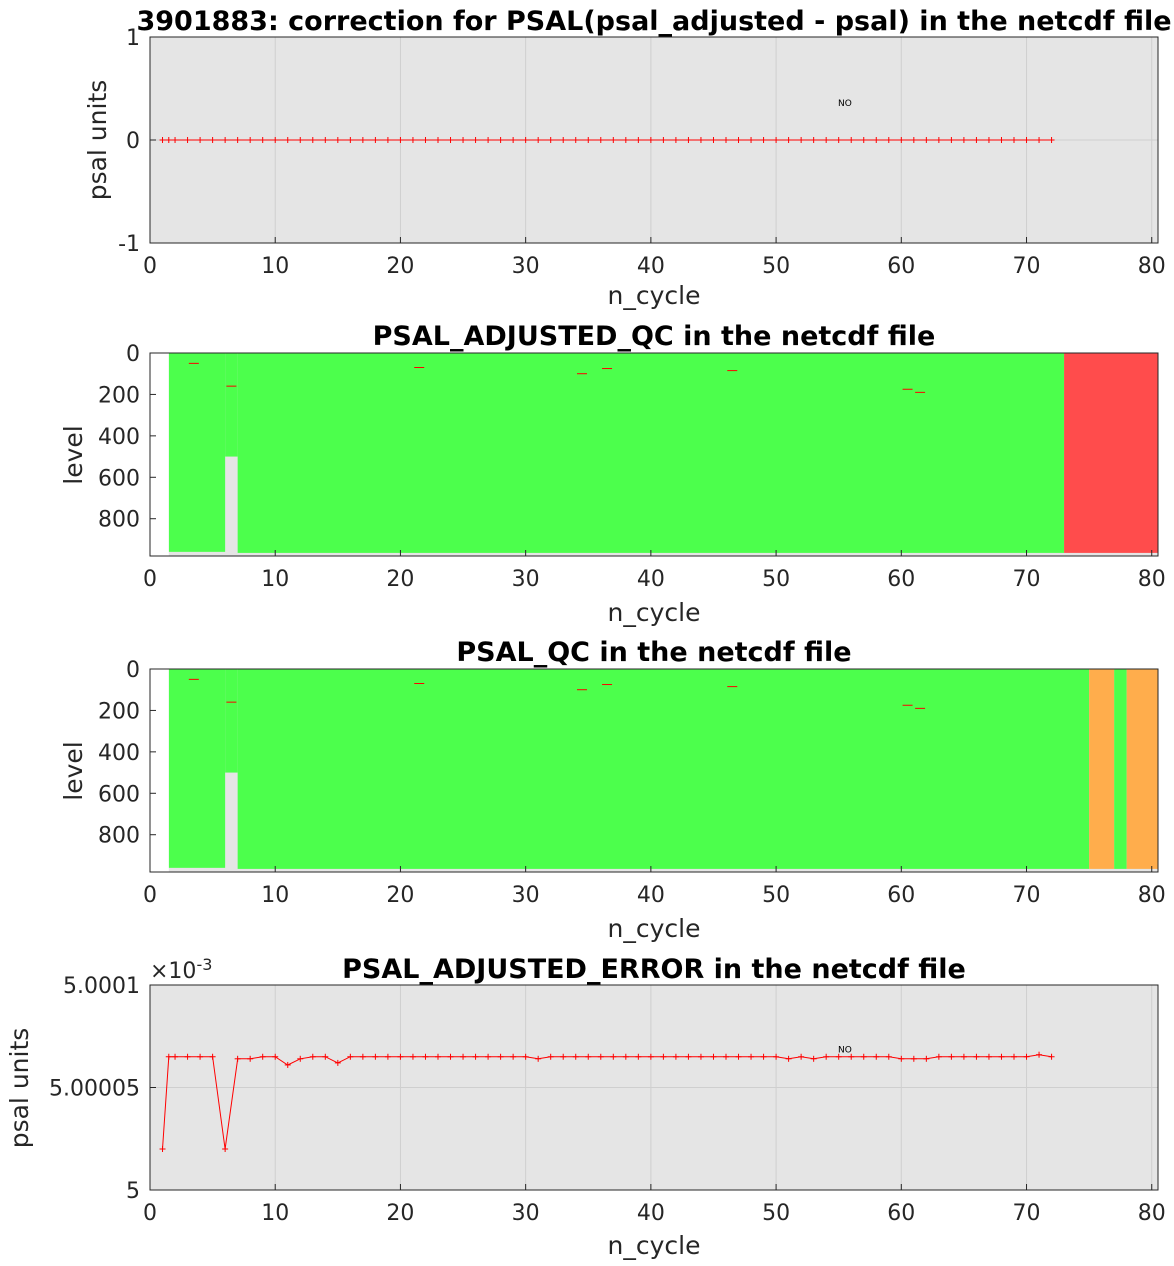  I want to click on y-tick-label: 200, so click(119, 711).